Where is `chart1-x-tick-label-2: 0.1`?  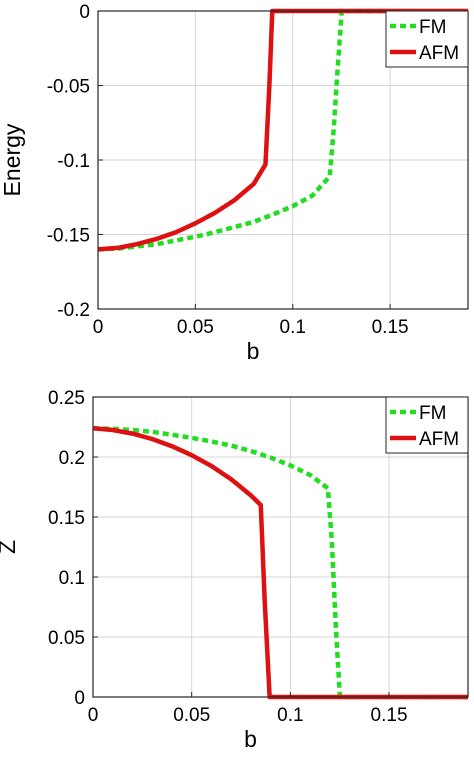 chart1-x-tick-label-2: 0.1 is located at coordinates (290, 715).